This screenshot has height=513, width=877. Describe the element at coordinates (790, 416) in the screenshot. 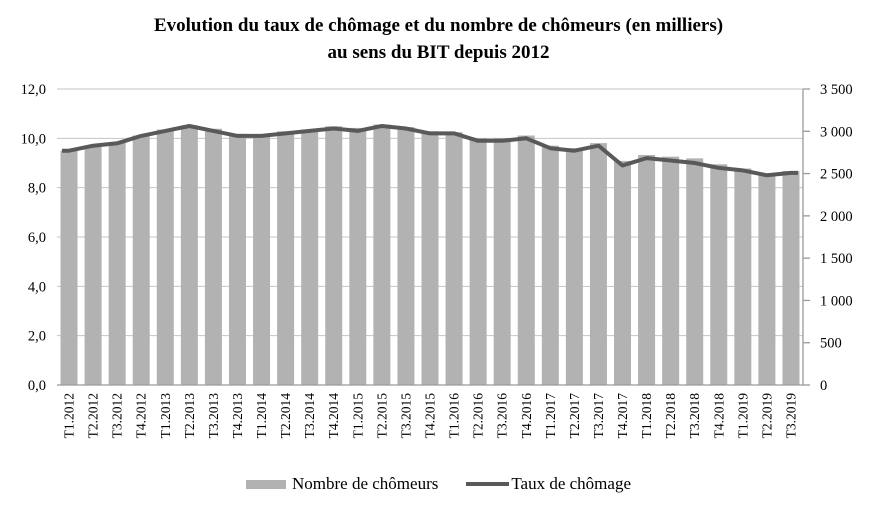

I see `x-axis-label-T3.2019: T3.2019` at that location.